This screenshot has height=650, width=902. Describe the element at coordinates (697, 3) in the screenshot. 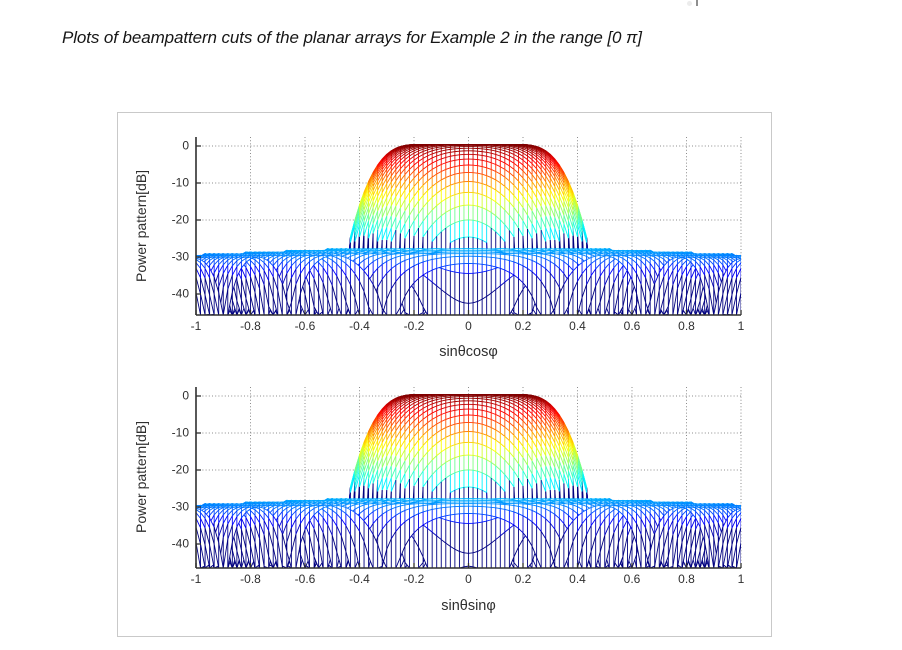

I see `cropped-ui-artifact-mark` at that location.